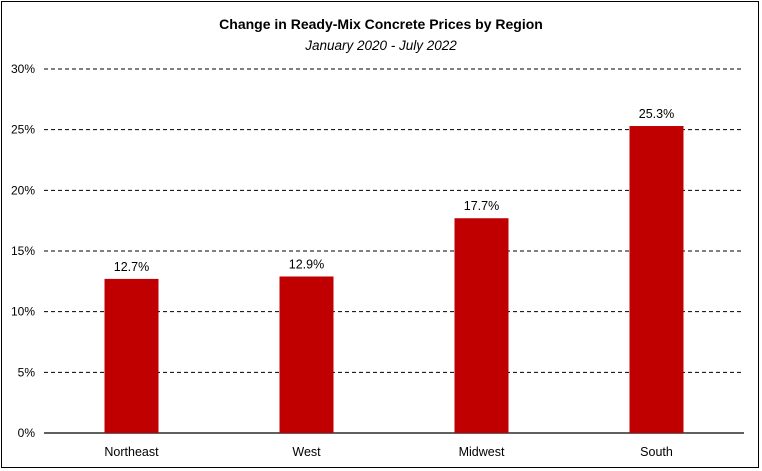 This screenshot has height=471, width=762. Describe the element at coordinates (656, 114) in the screenshot. I see `data-label: 25.3%` at that location.